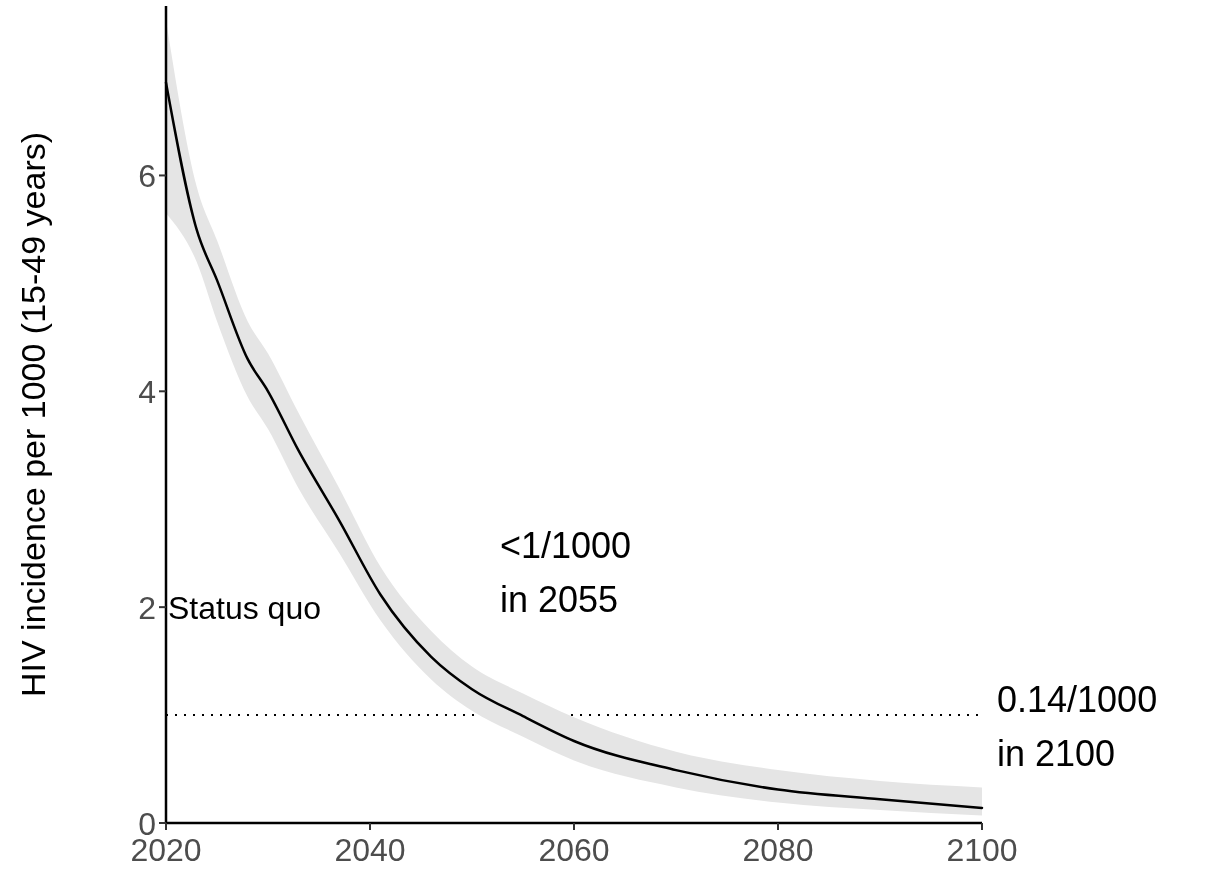 The width and height of the screenshot is (1212, 877). Describe the element at coordinates (778, 850) in the screenshot. I see `x-tick-label: 2080` at that location.